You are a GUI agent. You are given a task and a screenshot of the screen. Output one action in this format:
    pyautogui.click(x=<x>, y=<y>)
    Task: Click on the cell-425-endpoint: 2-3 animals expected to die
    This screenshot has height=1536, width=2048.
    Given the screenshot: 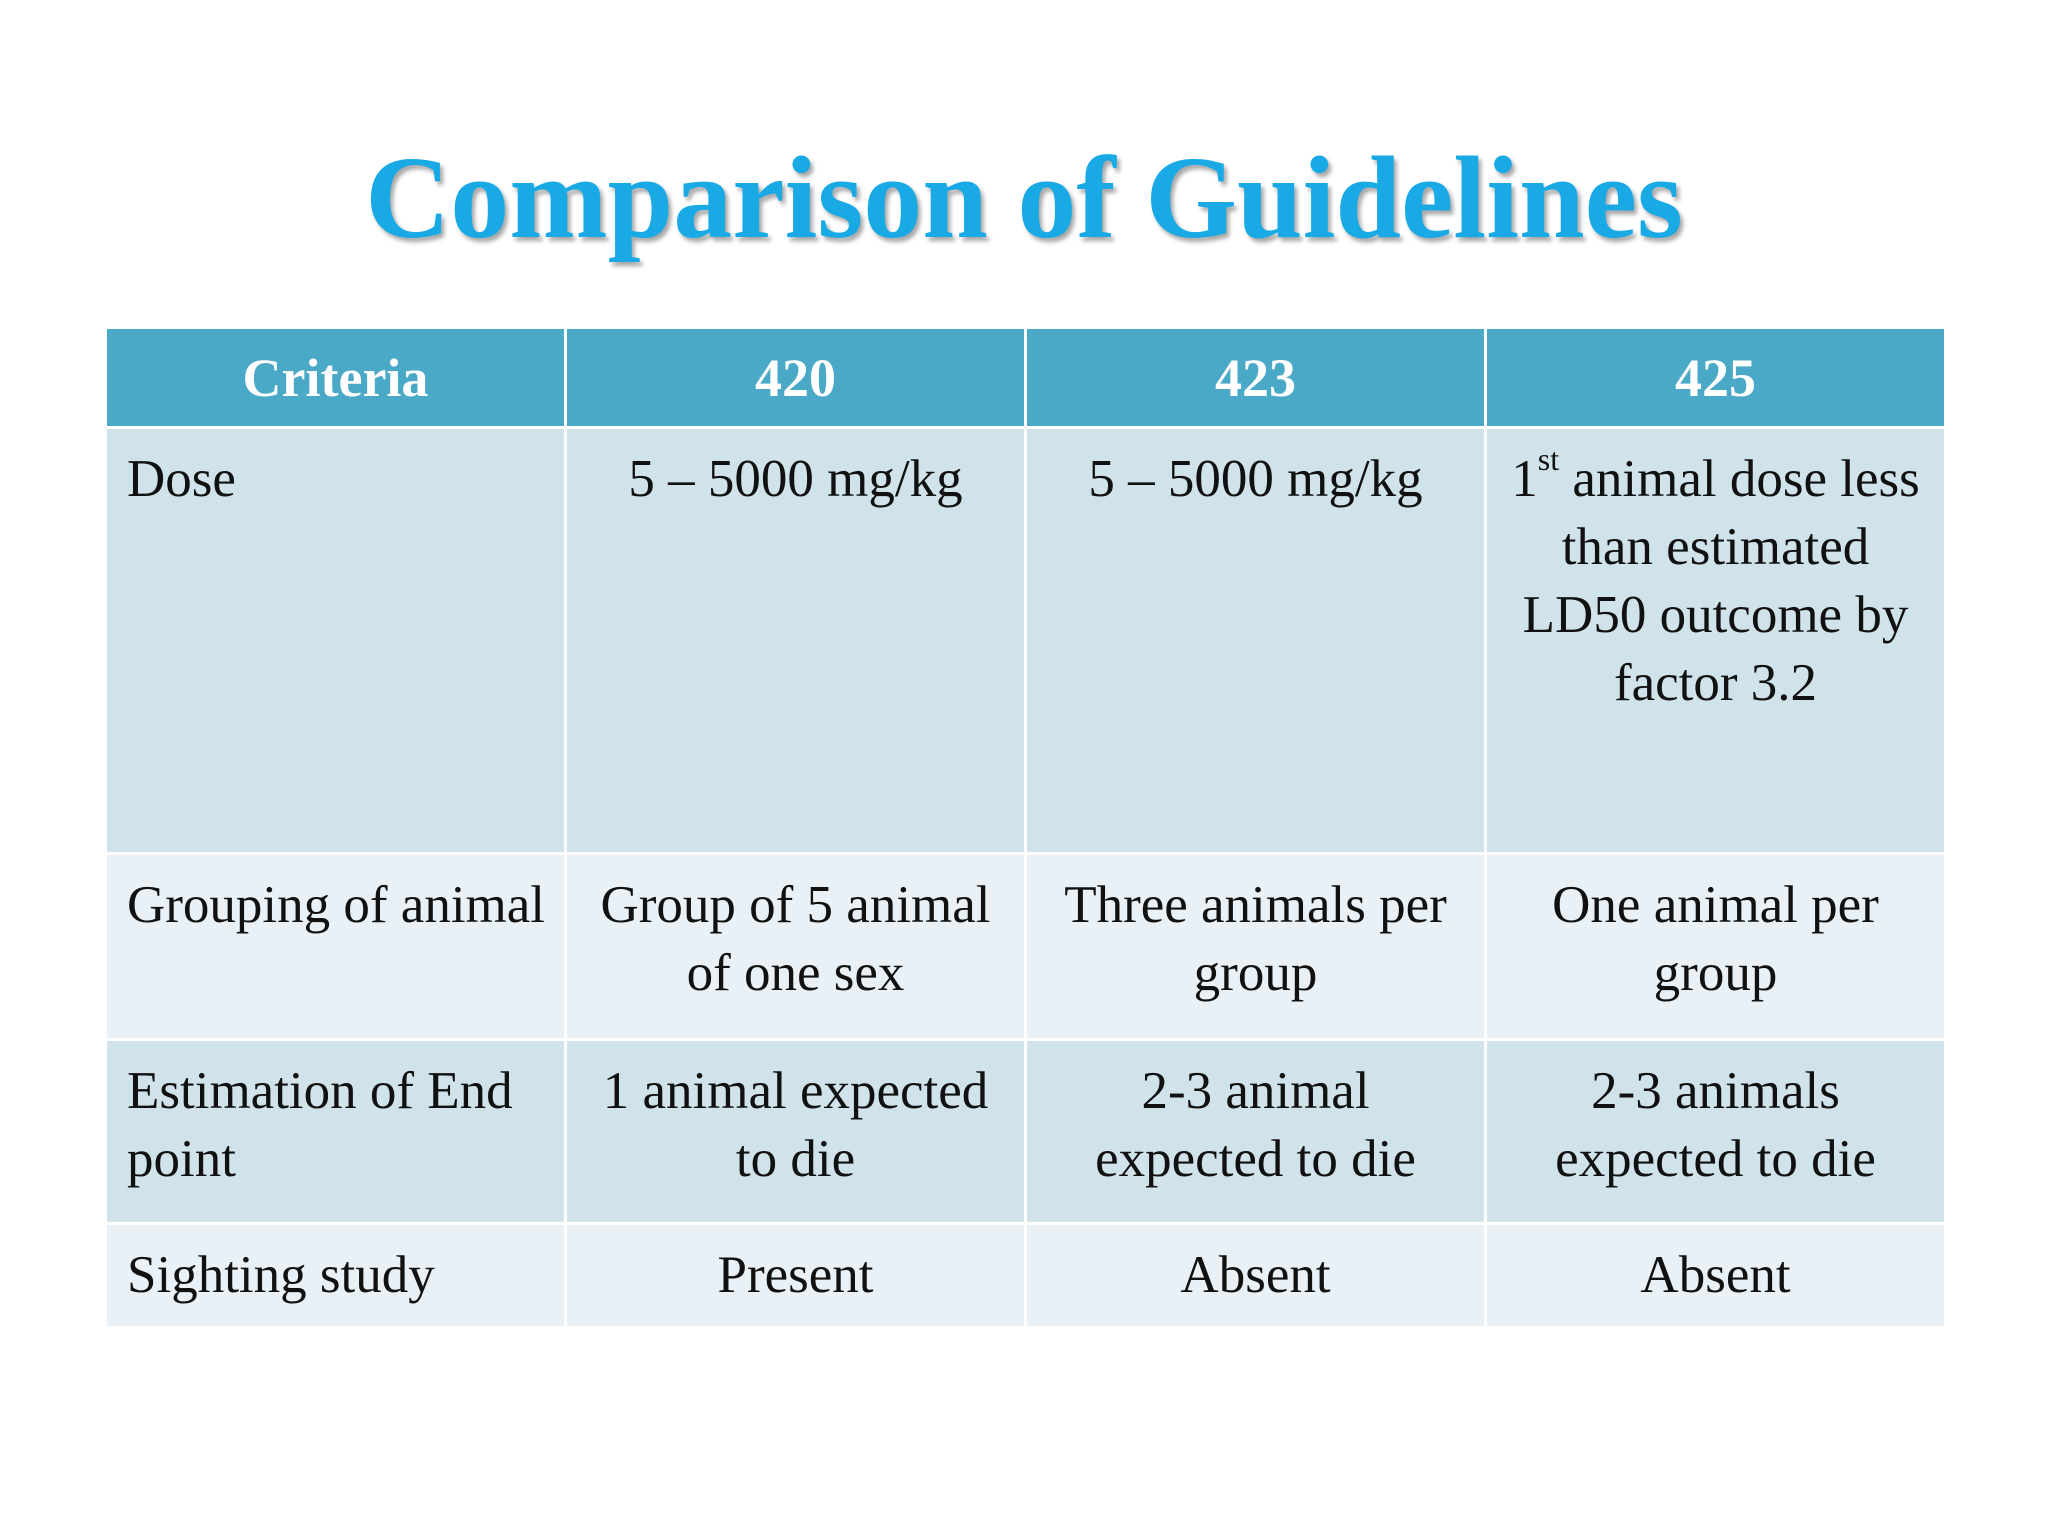 What is the action you would take?
    pyautogui.click(x=1715, y=1131)
    